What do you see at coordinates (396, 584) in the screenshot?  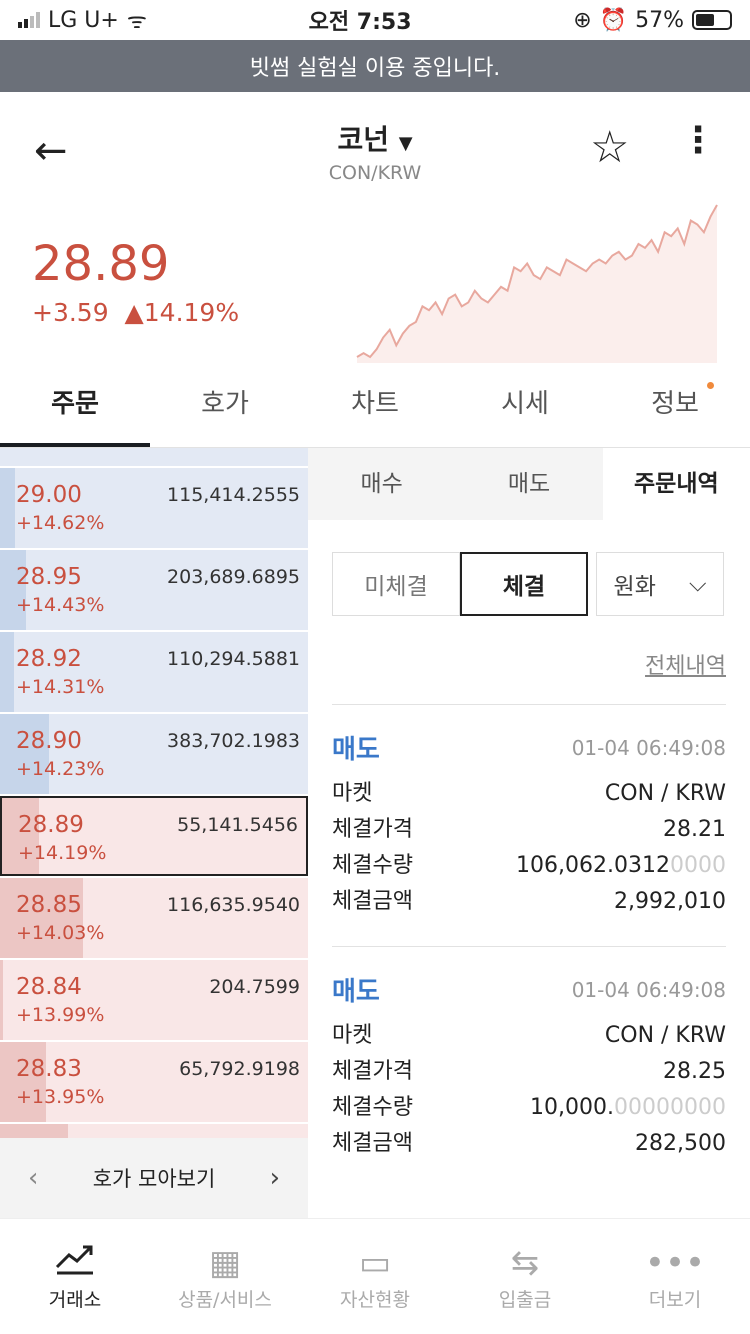 I see `segment-unfilled: 미체결` at bounding box center [396, 584].